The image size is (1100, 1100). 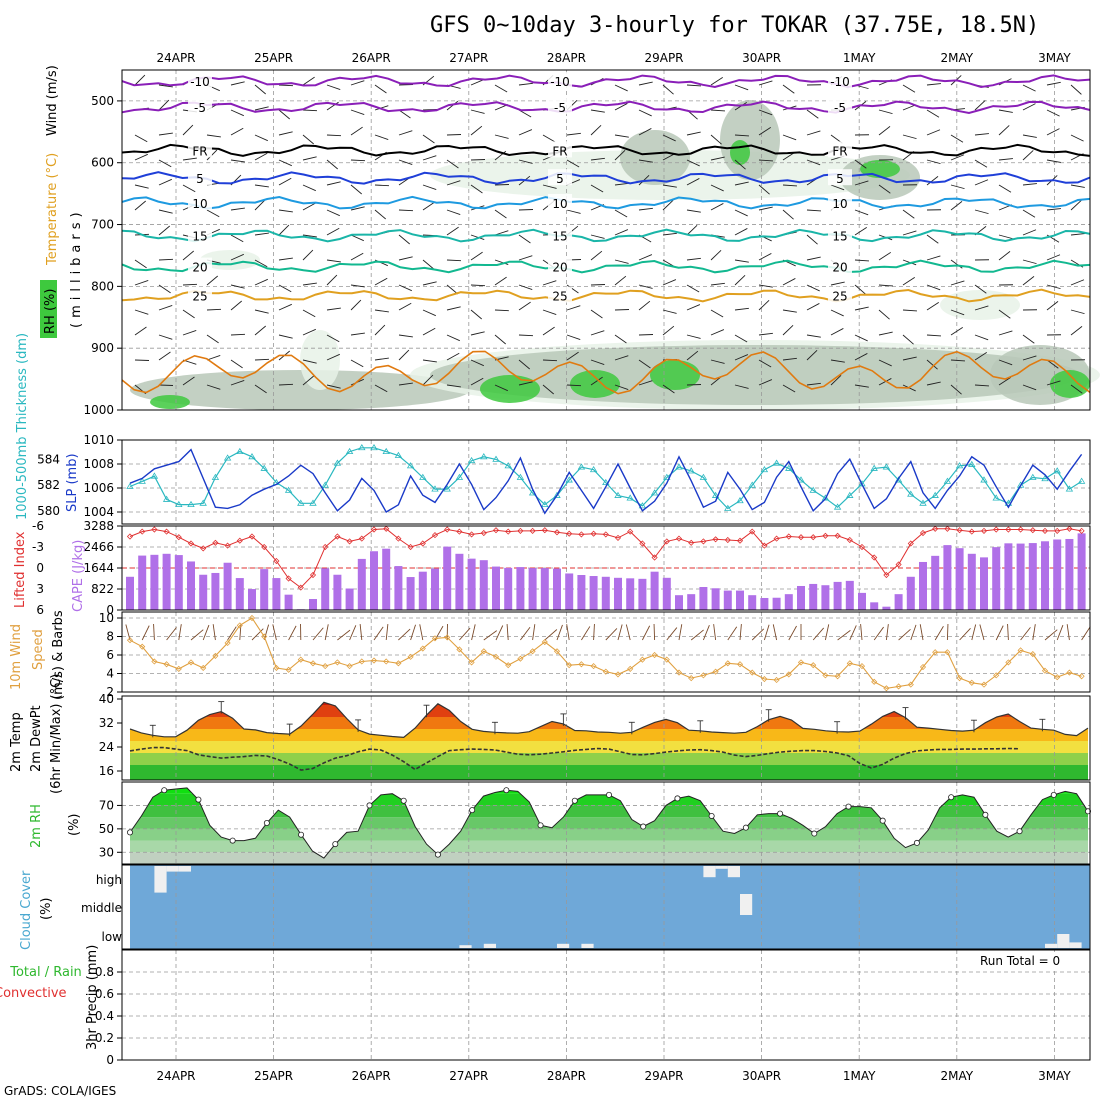 What do you see at coordinates (106, 618) in the screenshot?
I see `wind-tick-label: 10` at bounding box center [106, 618].